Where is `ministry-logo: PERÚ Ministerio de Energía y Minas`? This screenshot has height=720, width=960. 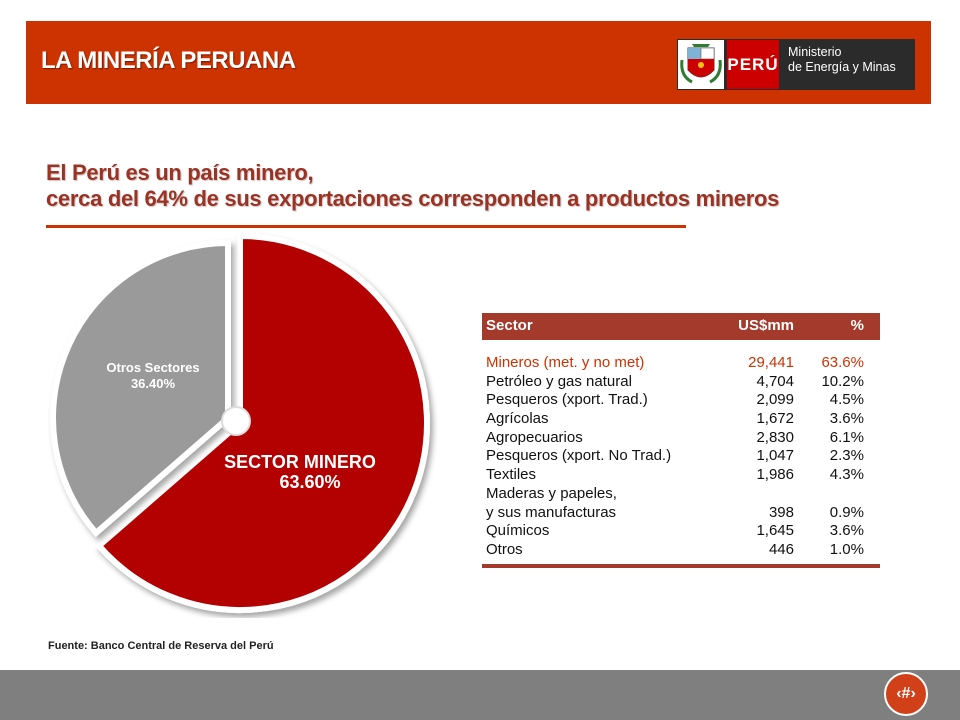 ministry-logo: PERÚ Ministerio de Energía y Minas is located at coordinates (796, 64).